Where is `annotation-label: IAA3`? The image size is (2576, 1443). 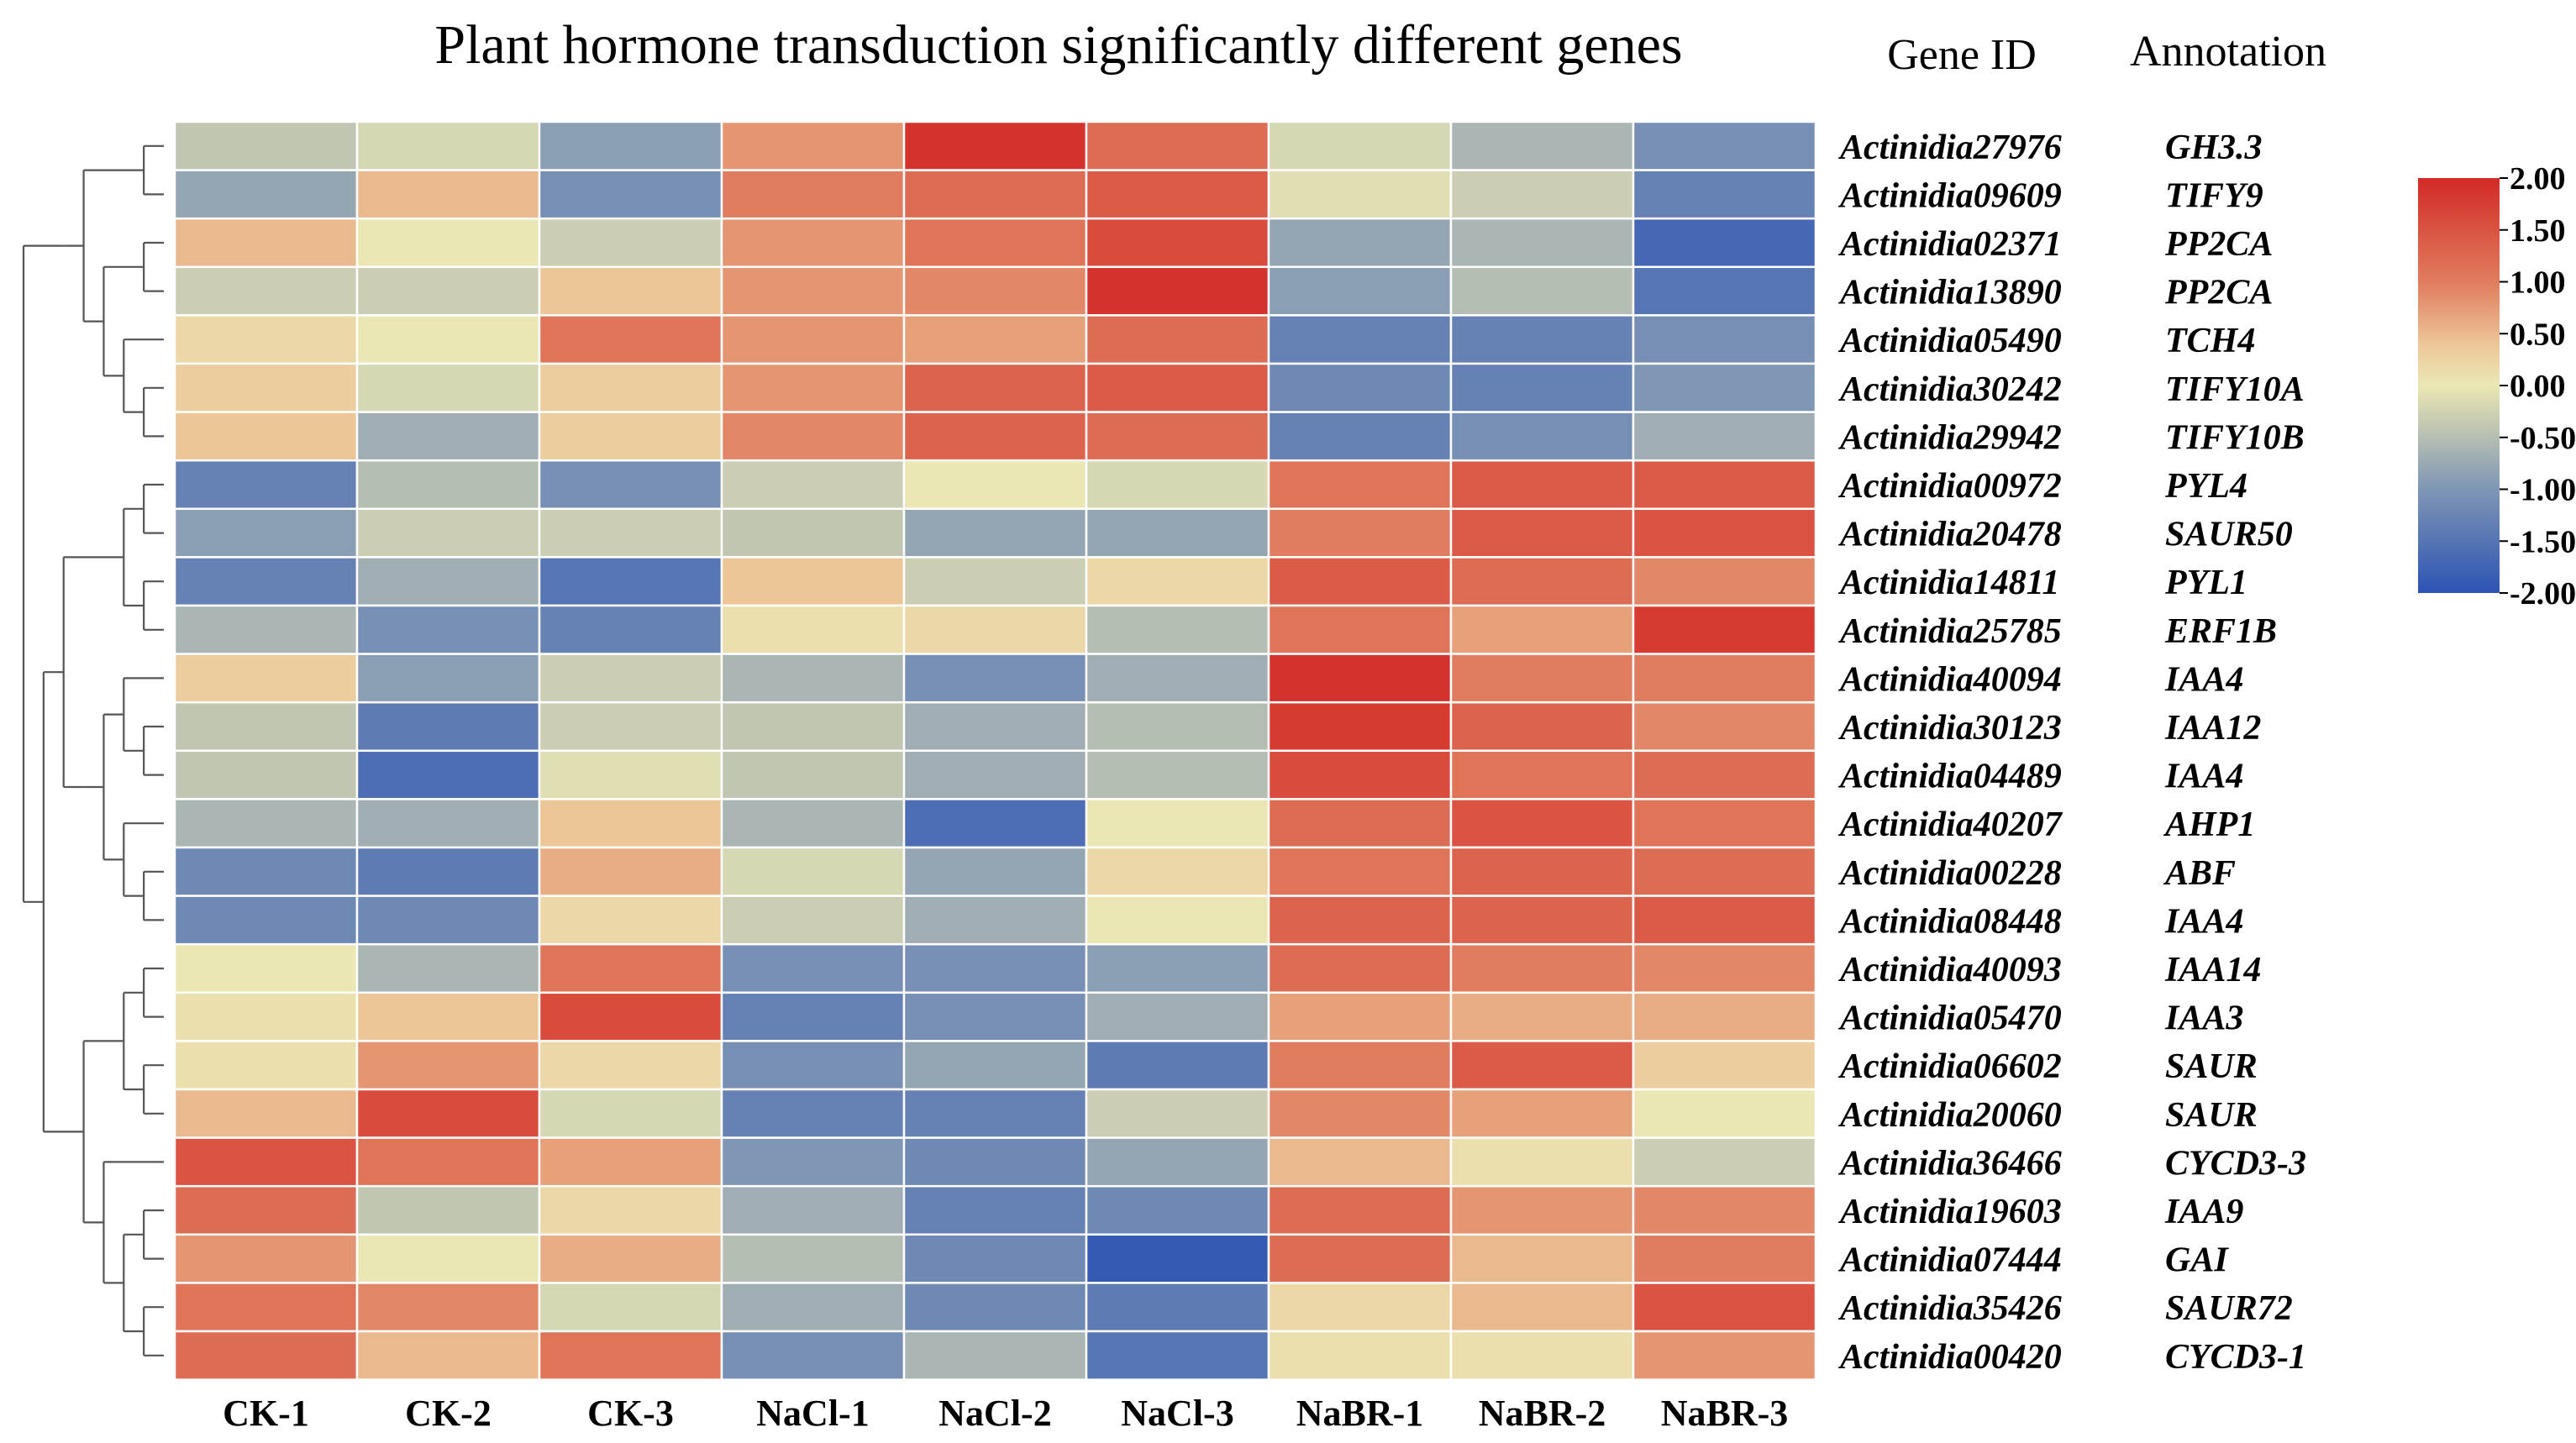
annotation-label: IAA3 is located at coordinates (2203, 1019).